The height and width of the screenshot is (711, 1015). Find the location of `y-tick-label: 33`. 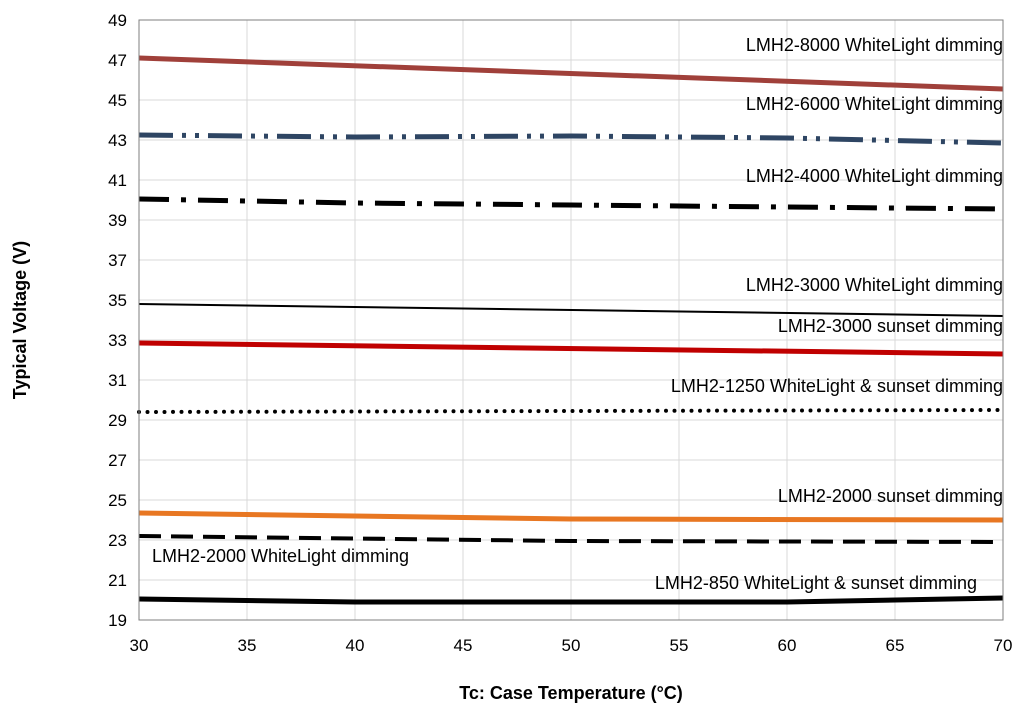

y-tick-label: 33 is located at coordinates (117, 340).